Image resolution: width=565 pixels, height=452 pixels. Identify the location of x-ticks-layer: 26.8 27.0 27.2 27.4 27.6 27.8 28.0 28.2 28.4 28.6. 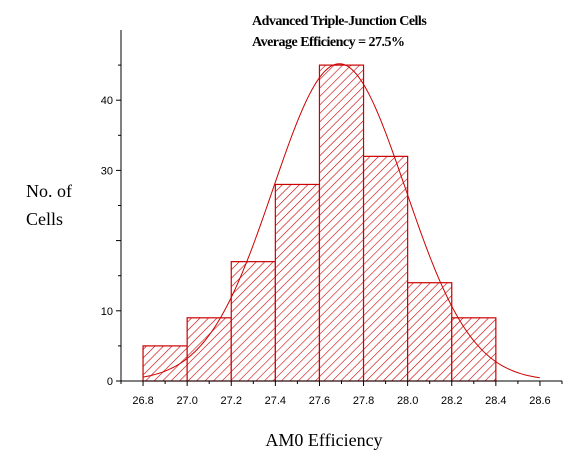
(341, 394).